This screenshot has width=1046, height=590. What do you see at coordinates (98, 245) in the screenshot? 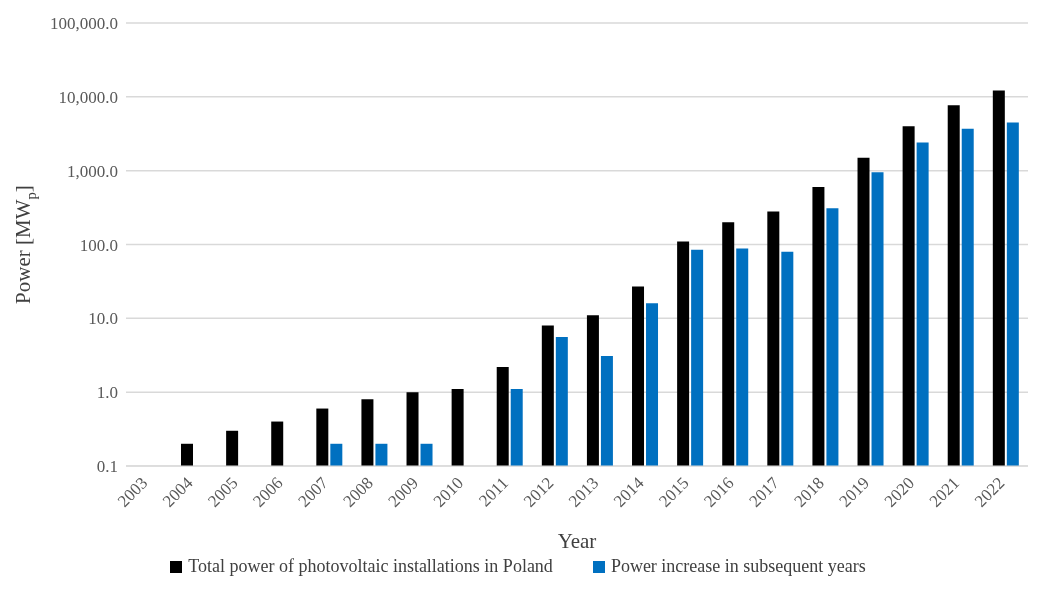
I see `y-tick-label: 100.0` at bounding box center [98, 245].